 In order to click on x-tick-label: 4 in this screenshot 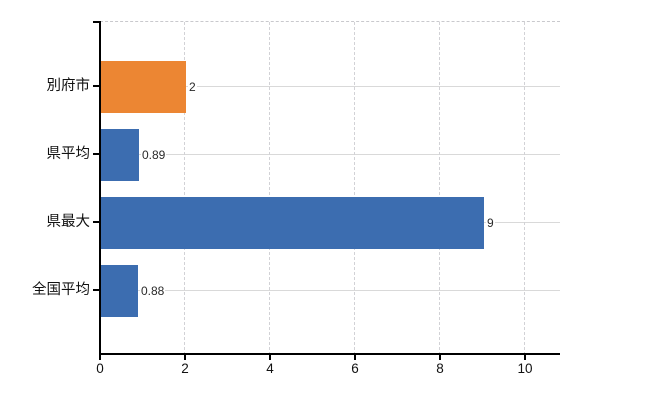, I will do `click(270, 368)`.